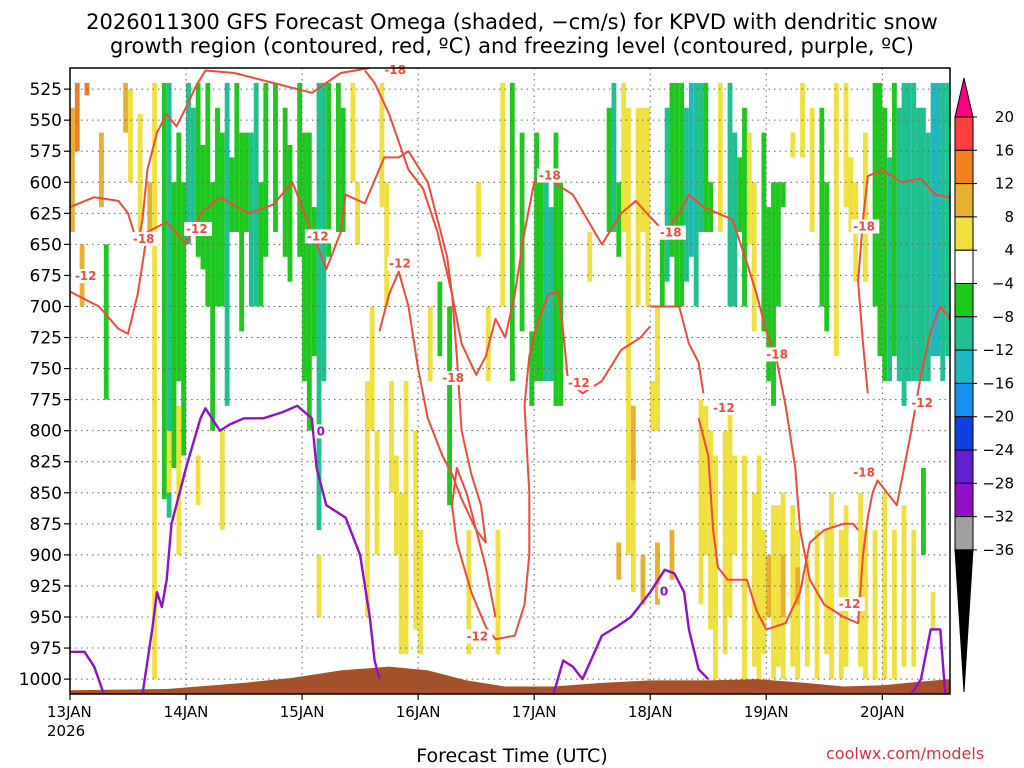 This screenshot has width=1024, height=768. I want to click on terrain-fill, so click(510, 680).